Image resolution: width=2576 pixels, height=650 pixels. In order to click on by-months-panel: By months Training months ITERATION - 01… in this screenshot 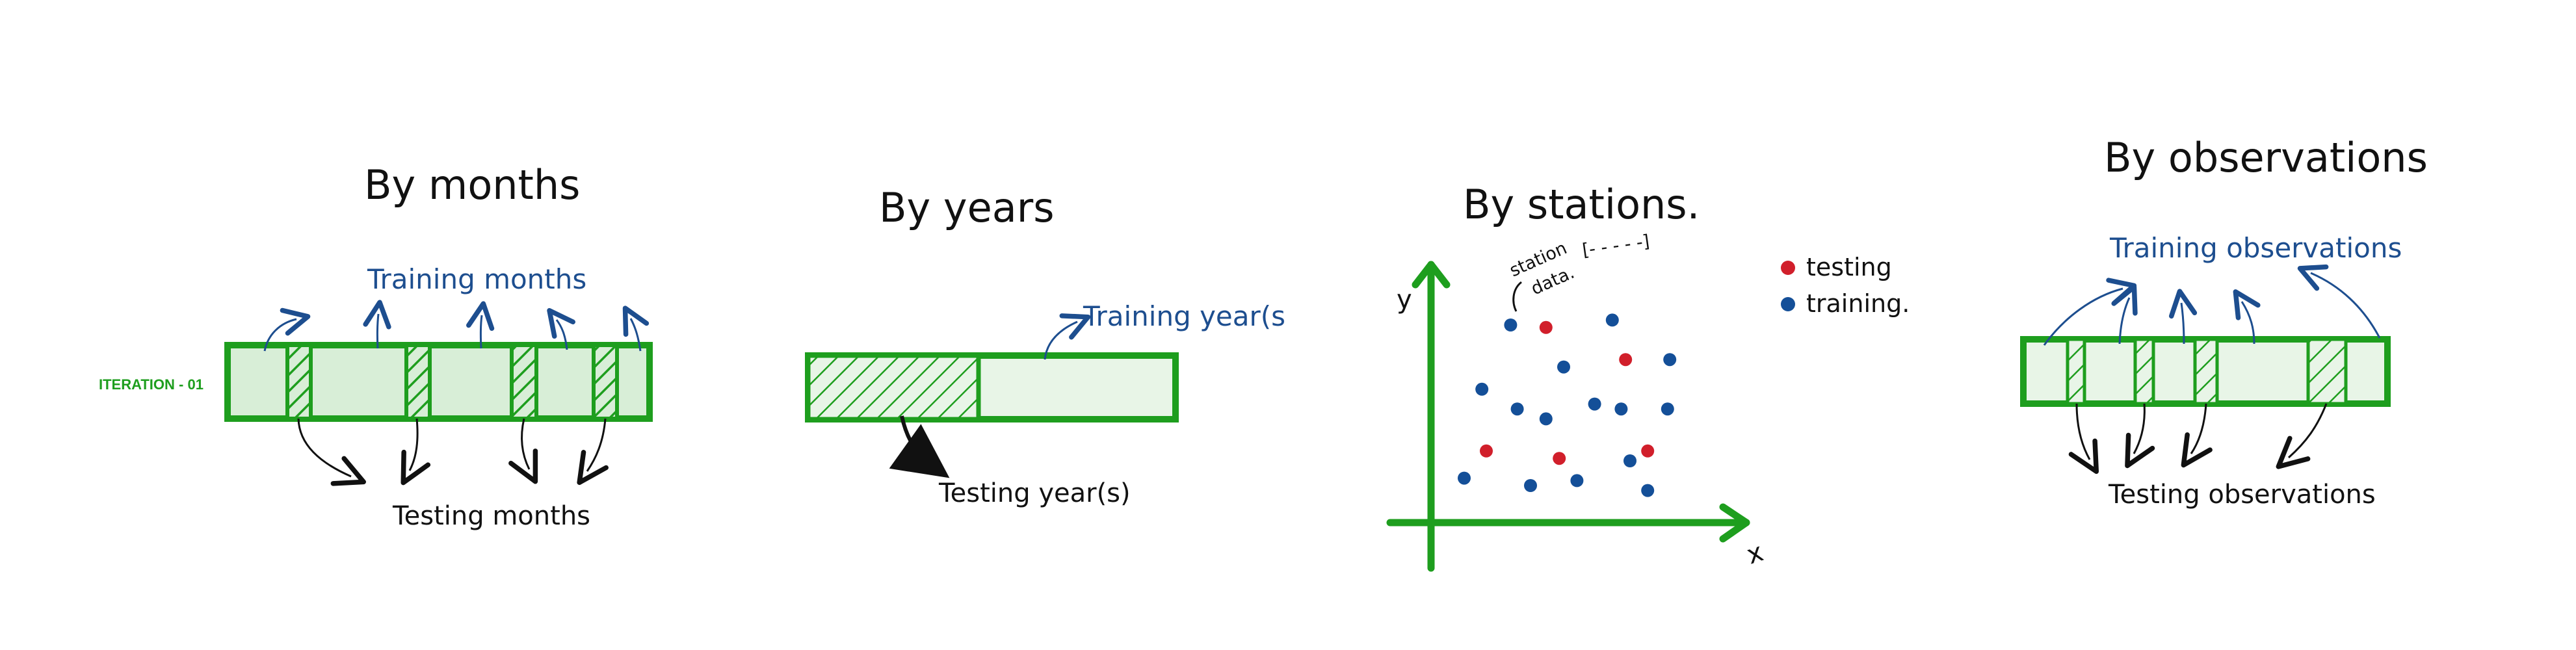, I will do `click(376, 346)`.